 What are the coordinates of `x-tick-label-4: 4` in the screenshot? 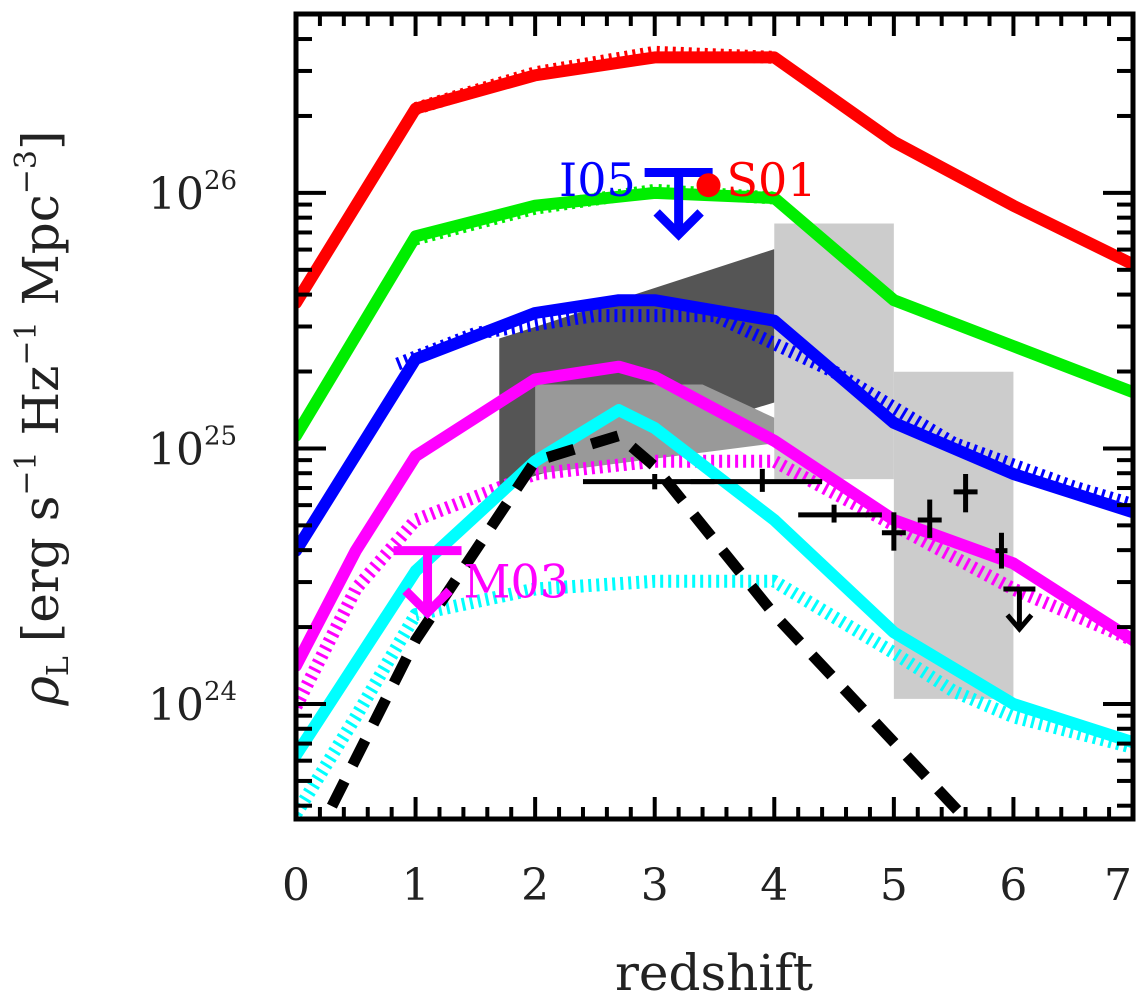 It's located at (774, 885).